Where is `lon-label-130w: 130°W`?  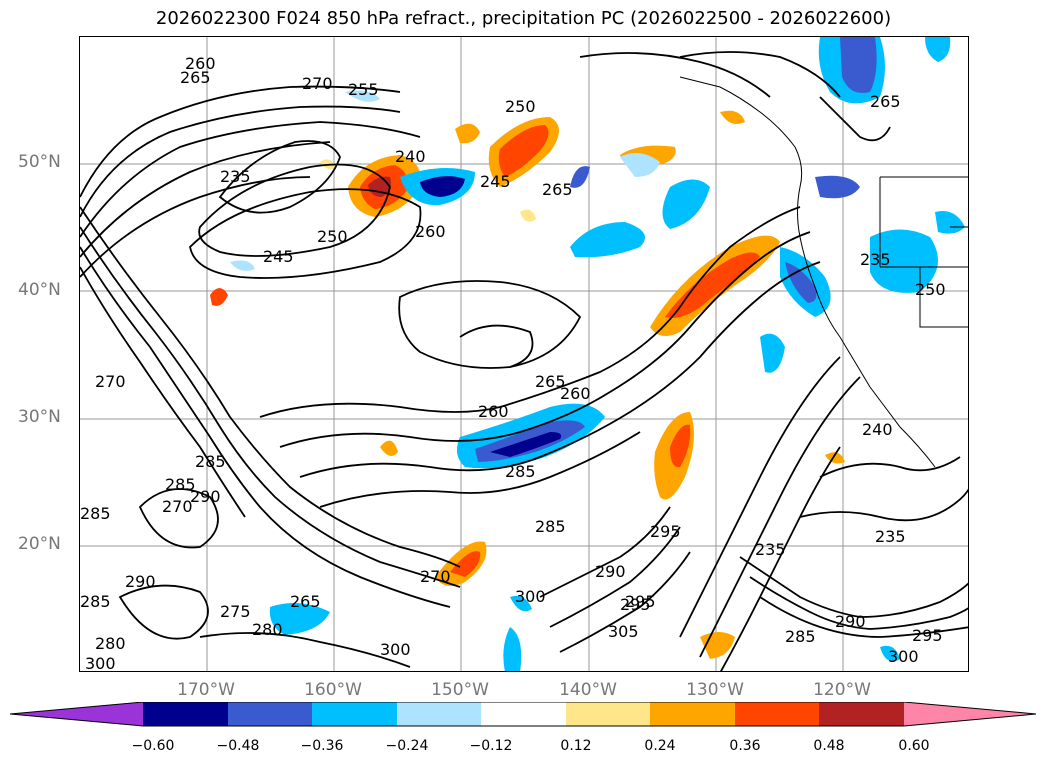
lon-label-130w: 130°W is located at coordinates (715, 690).